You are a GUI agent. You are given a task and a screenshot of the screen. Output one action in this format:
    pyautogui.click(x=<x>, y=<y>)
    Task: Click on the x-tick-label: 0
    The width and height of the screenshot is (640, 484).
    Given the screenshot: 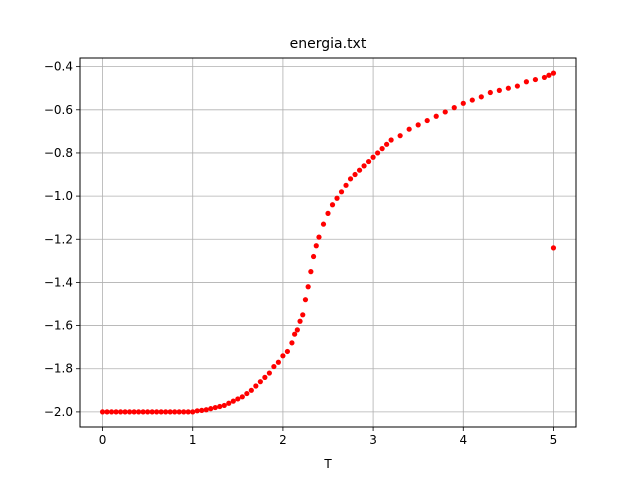 What is the action you would take?
    pyautogui.click(x=103, y=440)
    